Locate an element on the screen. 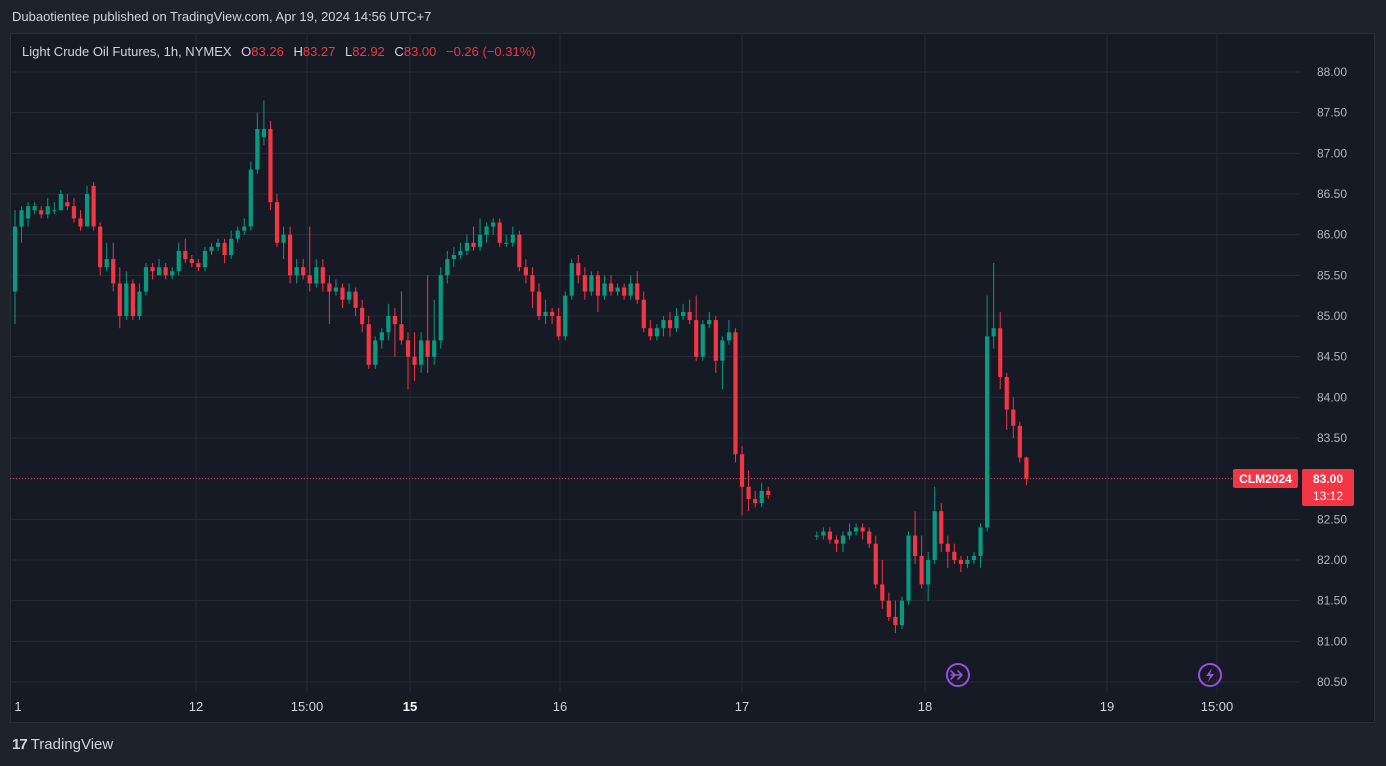  price-tick-label: 82.50 is located at coordinates (1332, 519).